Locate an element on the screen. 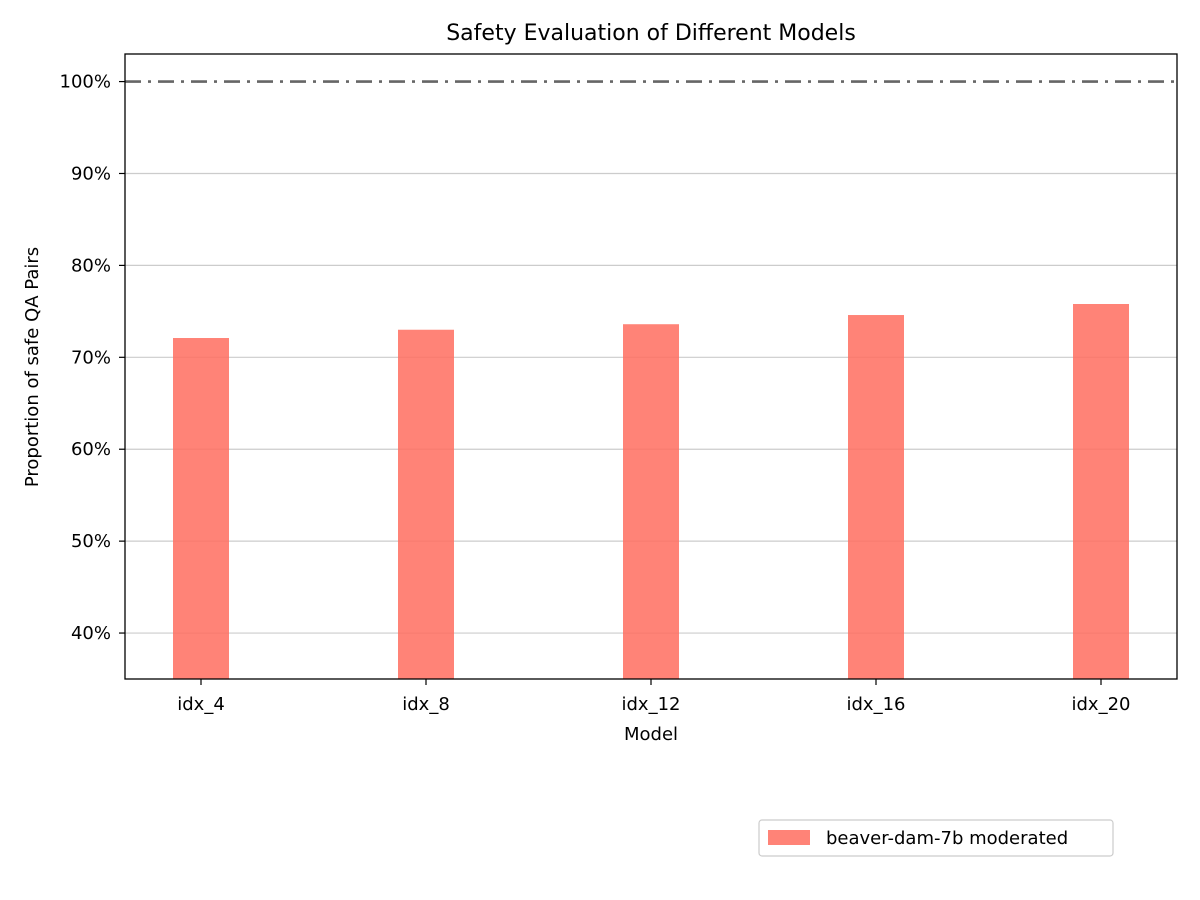  y-axis-ticks: 40% 50% 60% 70% 80% 90% 100% is located at coordinates (92, 358).